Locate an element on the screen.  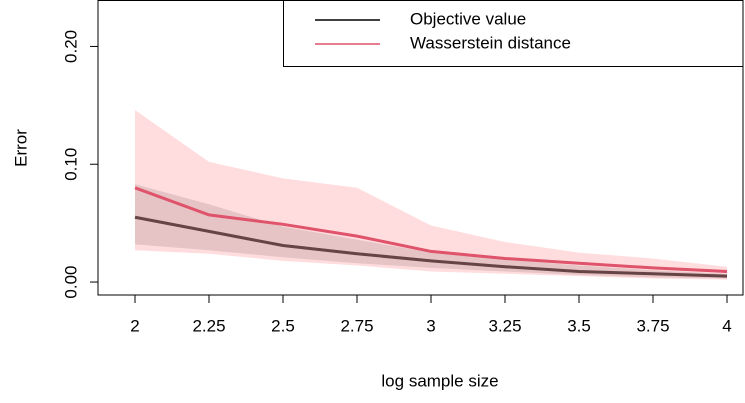
x-tick-label: 2.5 is located at coordinates (283, 325).